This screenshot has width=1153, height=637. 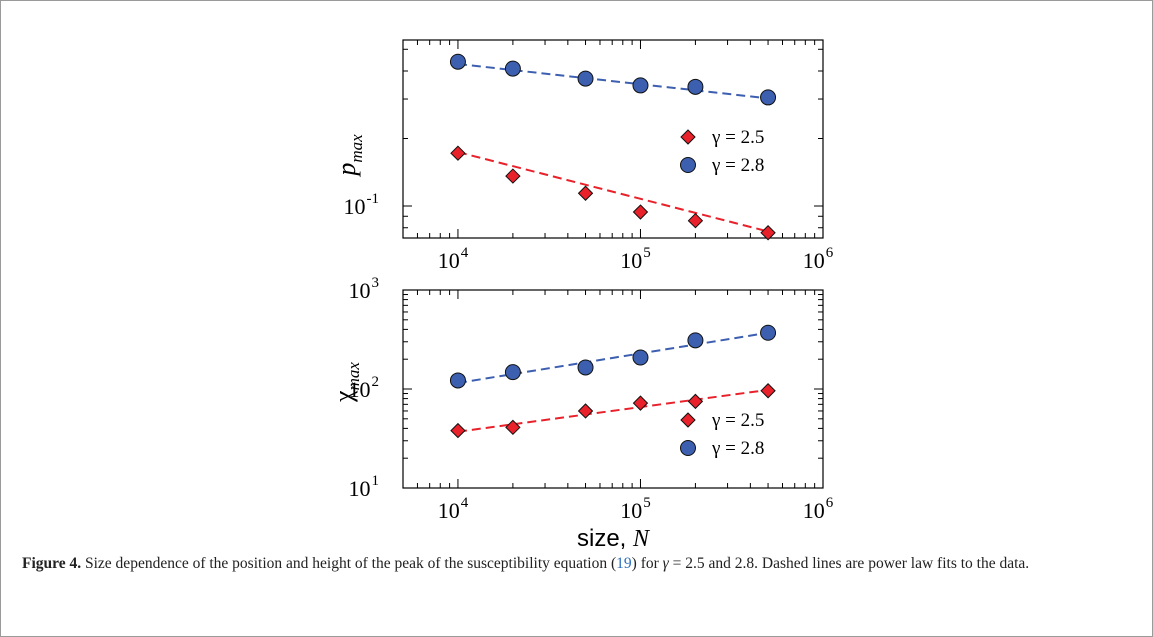 I want to click on y-tick-label: 10⁻¹, so click(x=362, y=205).